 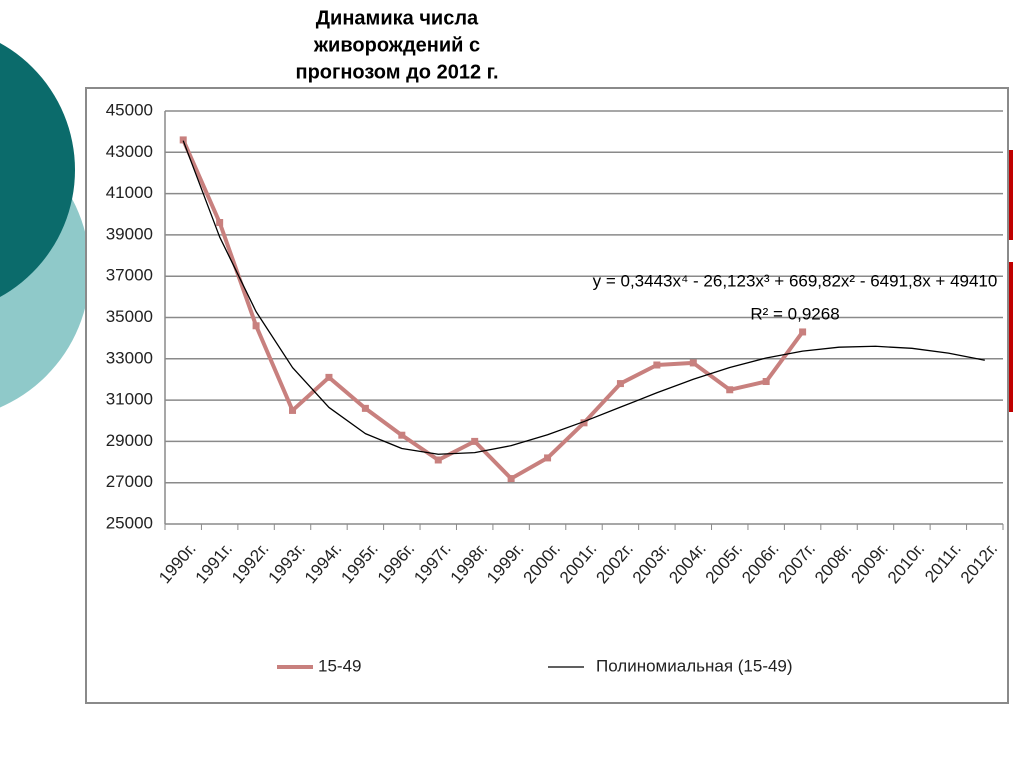 I want to click on y-tick-label: 31000, so click(x=129, y=399).